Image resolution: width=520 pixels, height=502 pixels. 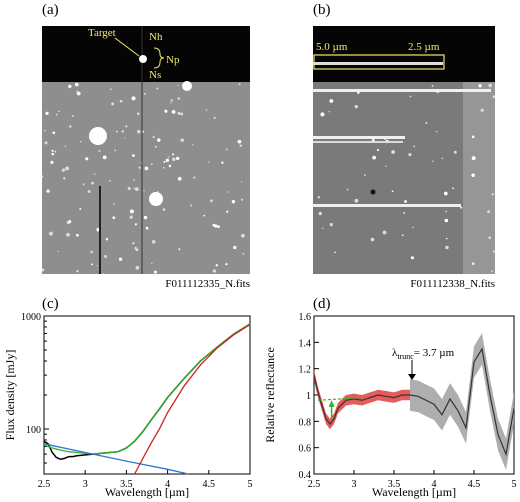 I want to click on target-label: Target, so click(x=102, y=33).